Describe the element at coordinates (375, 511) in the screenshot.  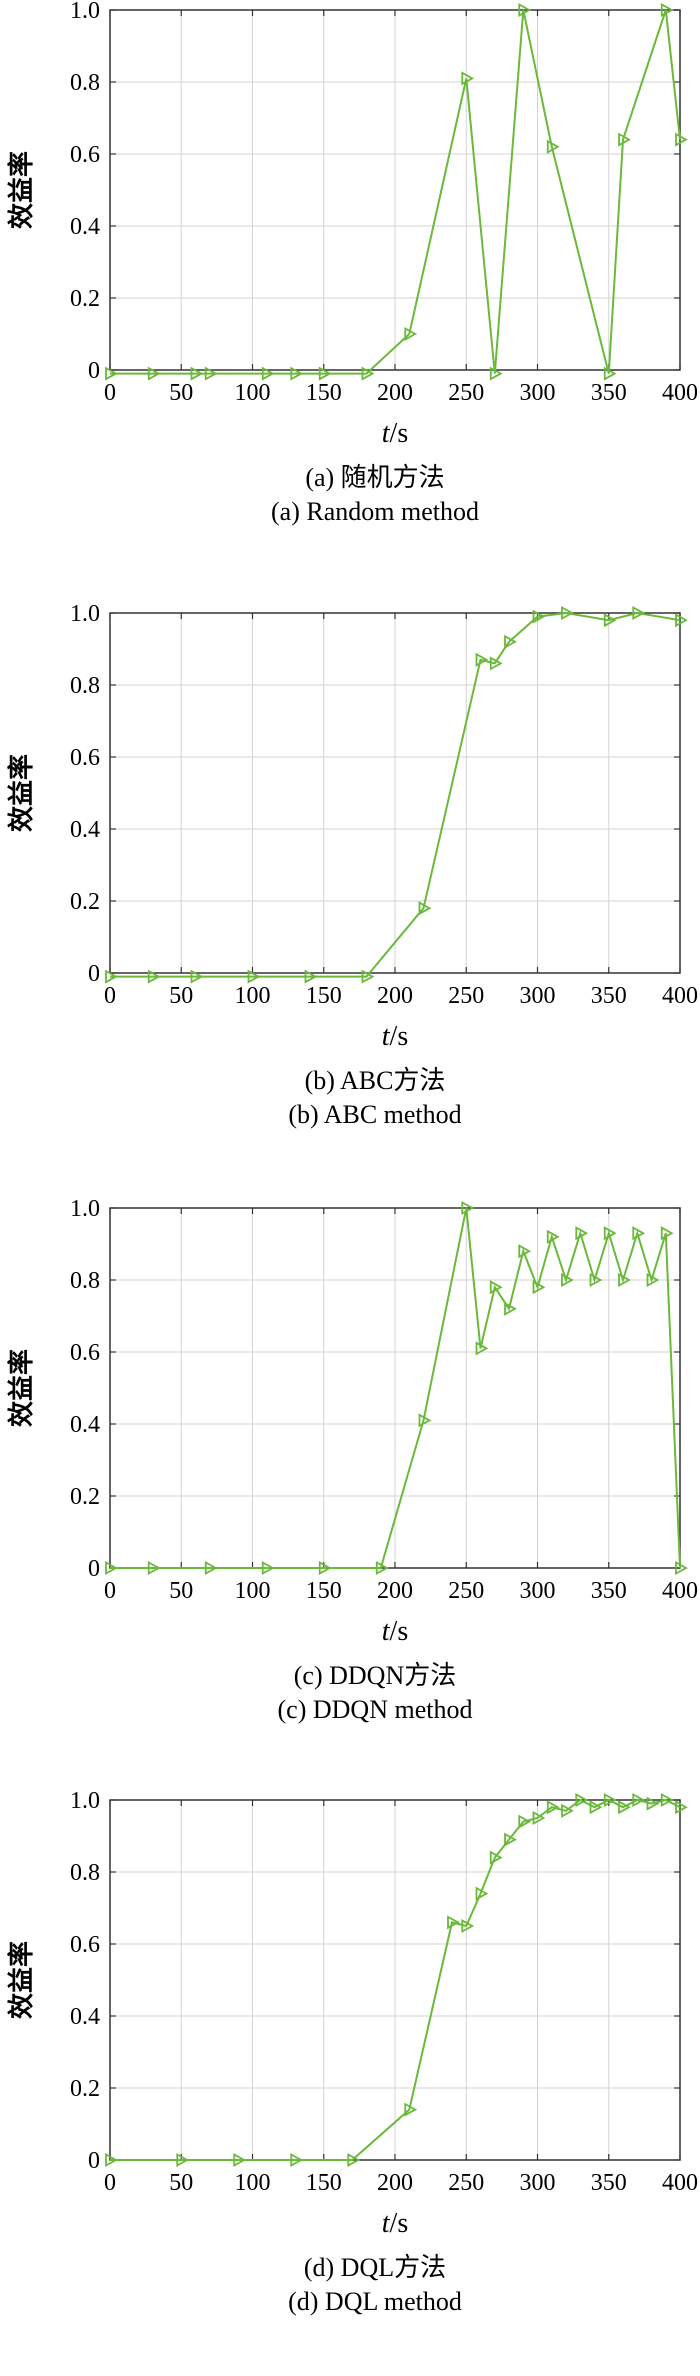
I see `caption-english: (a) Random method` at that location.